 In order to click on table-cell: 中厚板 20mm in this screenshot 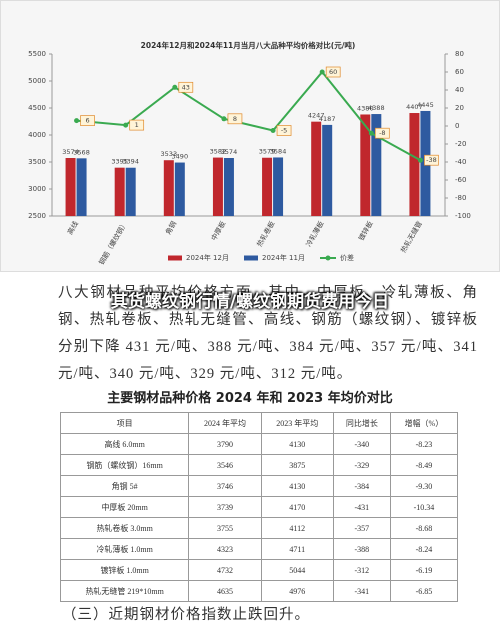, I will do `click(124, 507)`.